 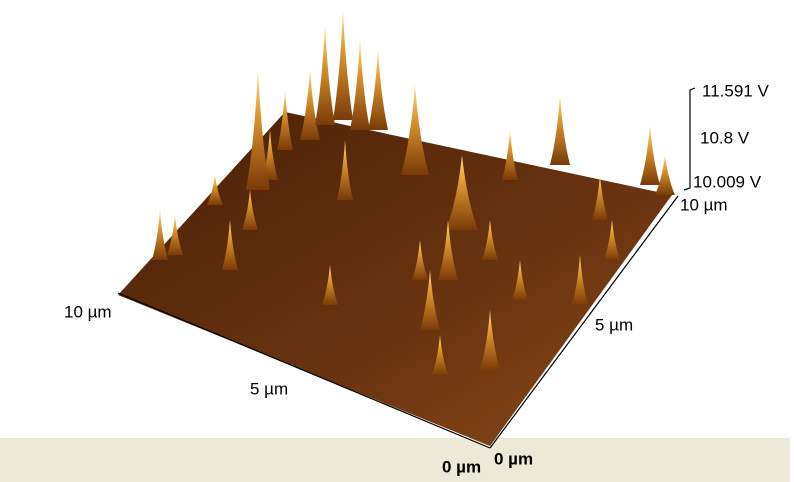 I want to click on status-strip, so click(x=395, y=460).